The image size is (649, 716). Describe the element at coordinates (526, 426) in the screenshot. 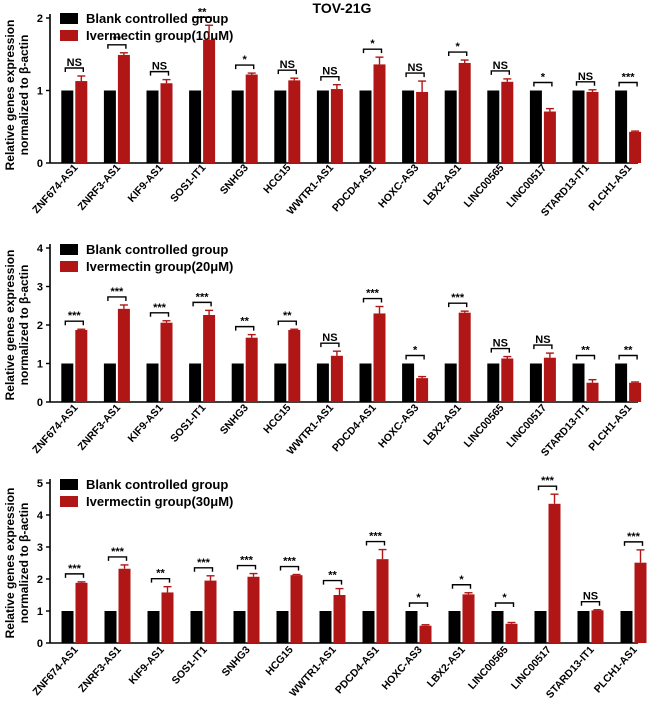

I see `category-label: LINC00517` at that location.